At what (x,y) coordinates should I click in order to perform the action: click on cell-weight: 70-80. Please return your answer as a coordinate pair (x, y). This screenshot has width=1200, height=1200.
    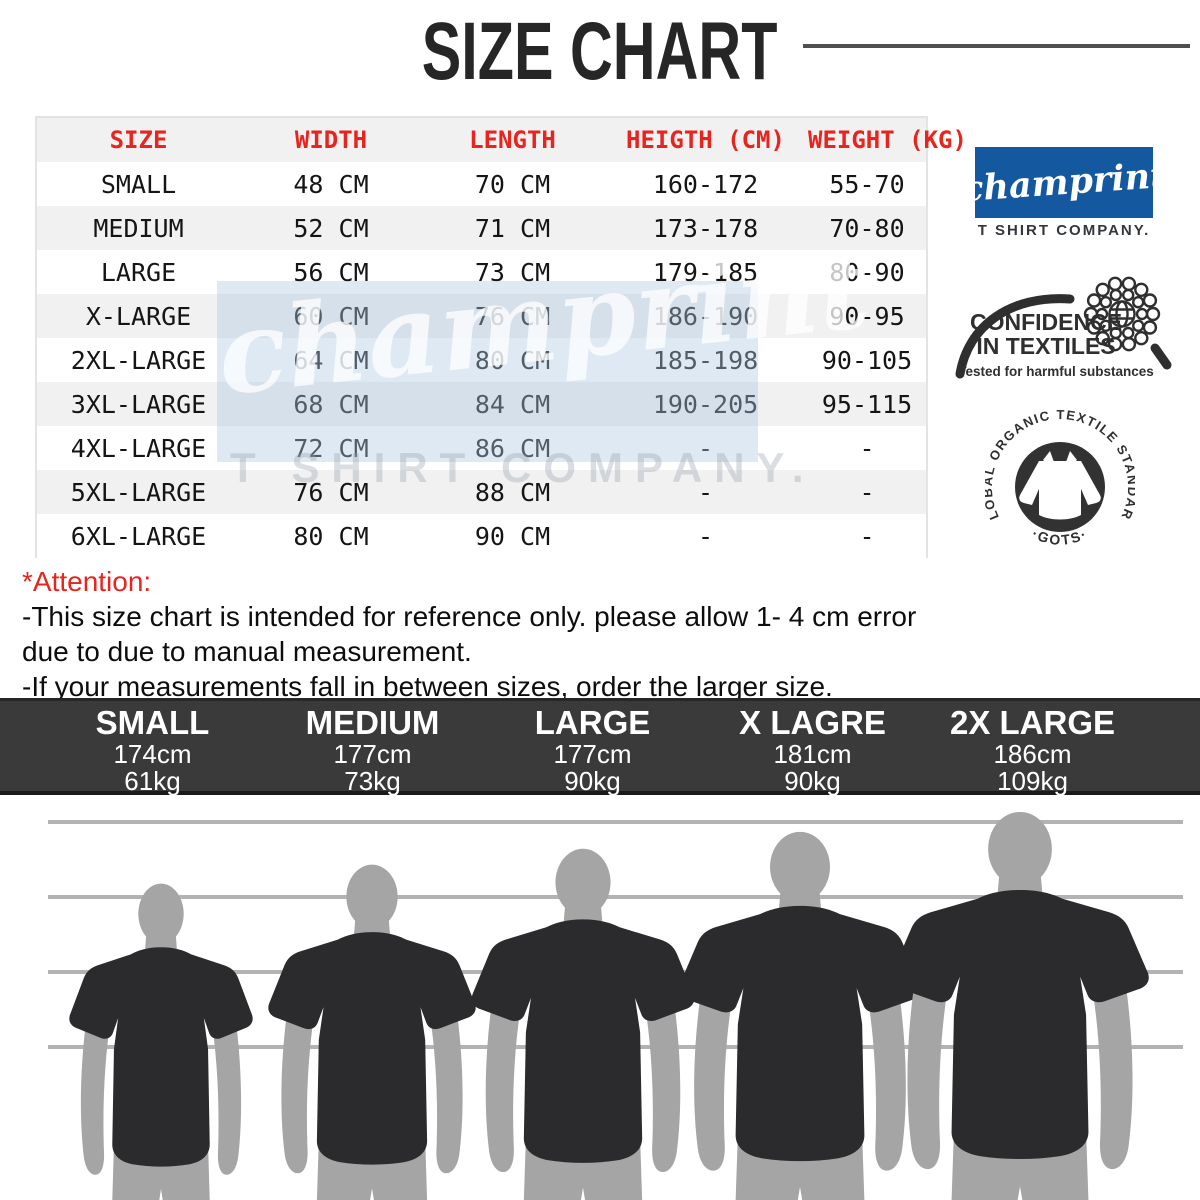
    Looking at the image, I should click on (867, 228).